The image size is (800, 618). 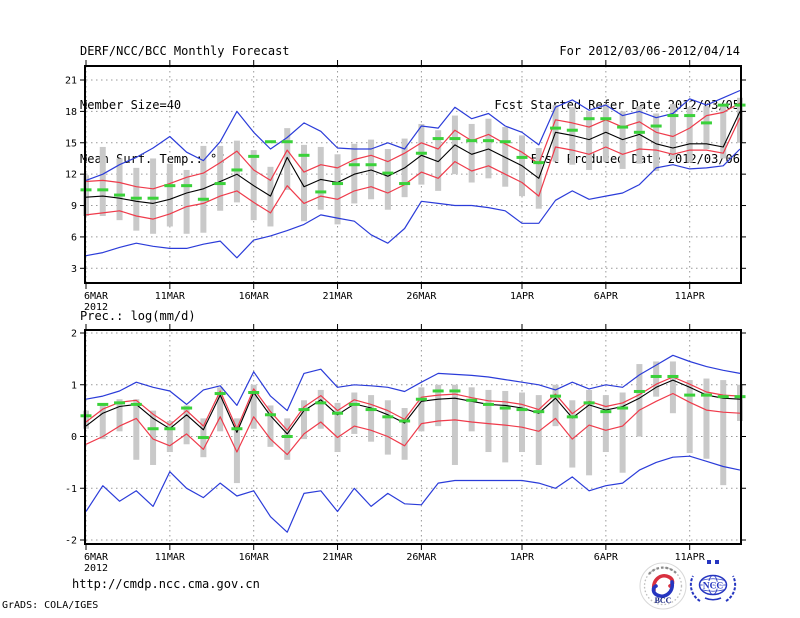 What do you see at coordinates (71, 112) in the screenshot?
I see `y-tick-label: 18` at bounding box center [71, 112].